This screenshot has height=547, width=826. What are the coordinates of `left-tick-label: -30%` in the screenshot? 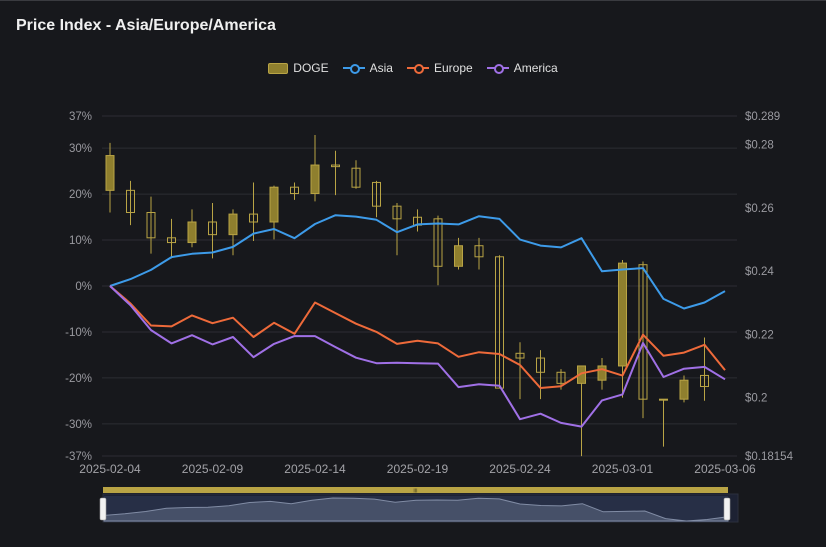 It's located at (78, 425).